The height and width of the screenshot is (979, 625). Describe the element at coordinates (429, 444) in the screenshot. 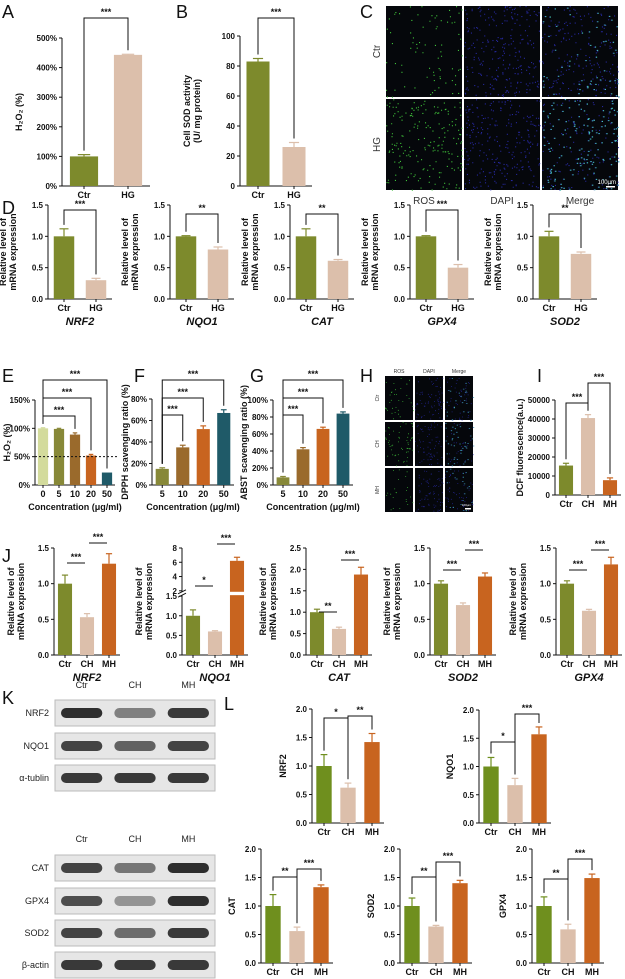

I see `micrograph-CH-DAPI` at that location.